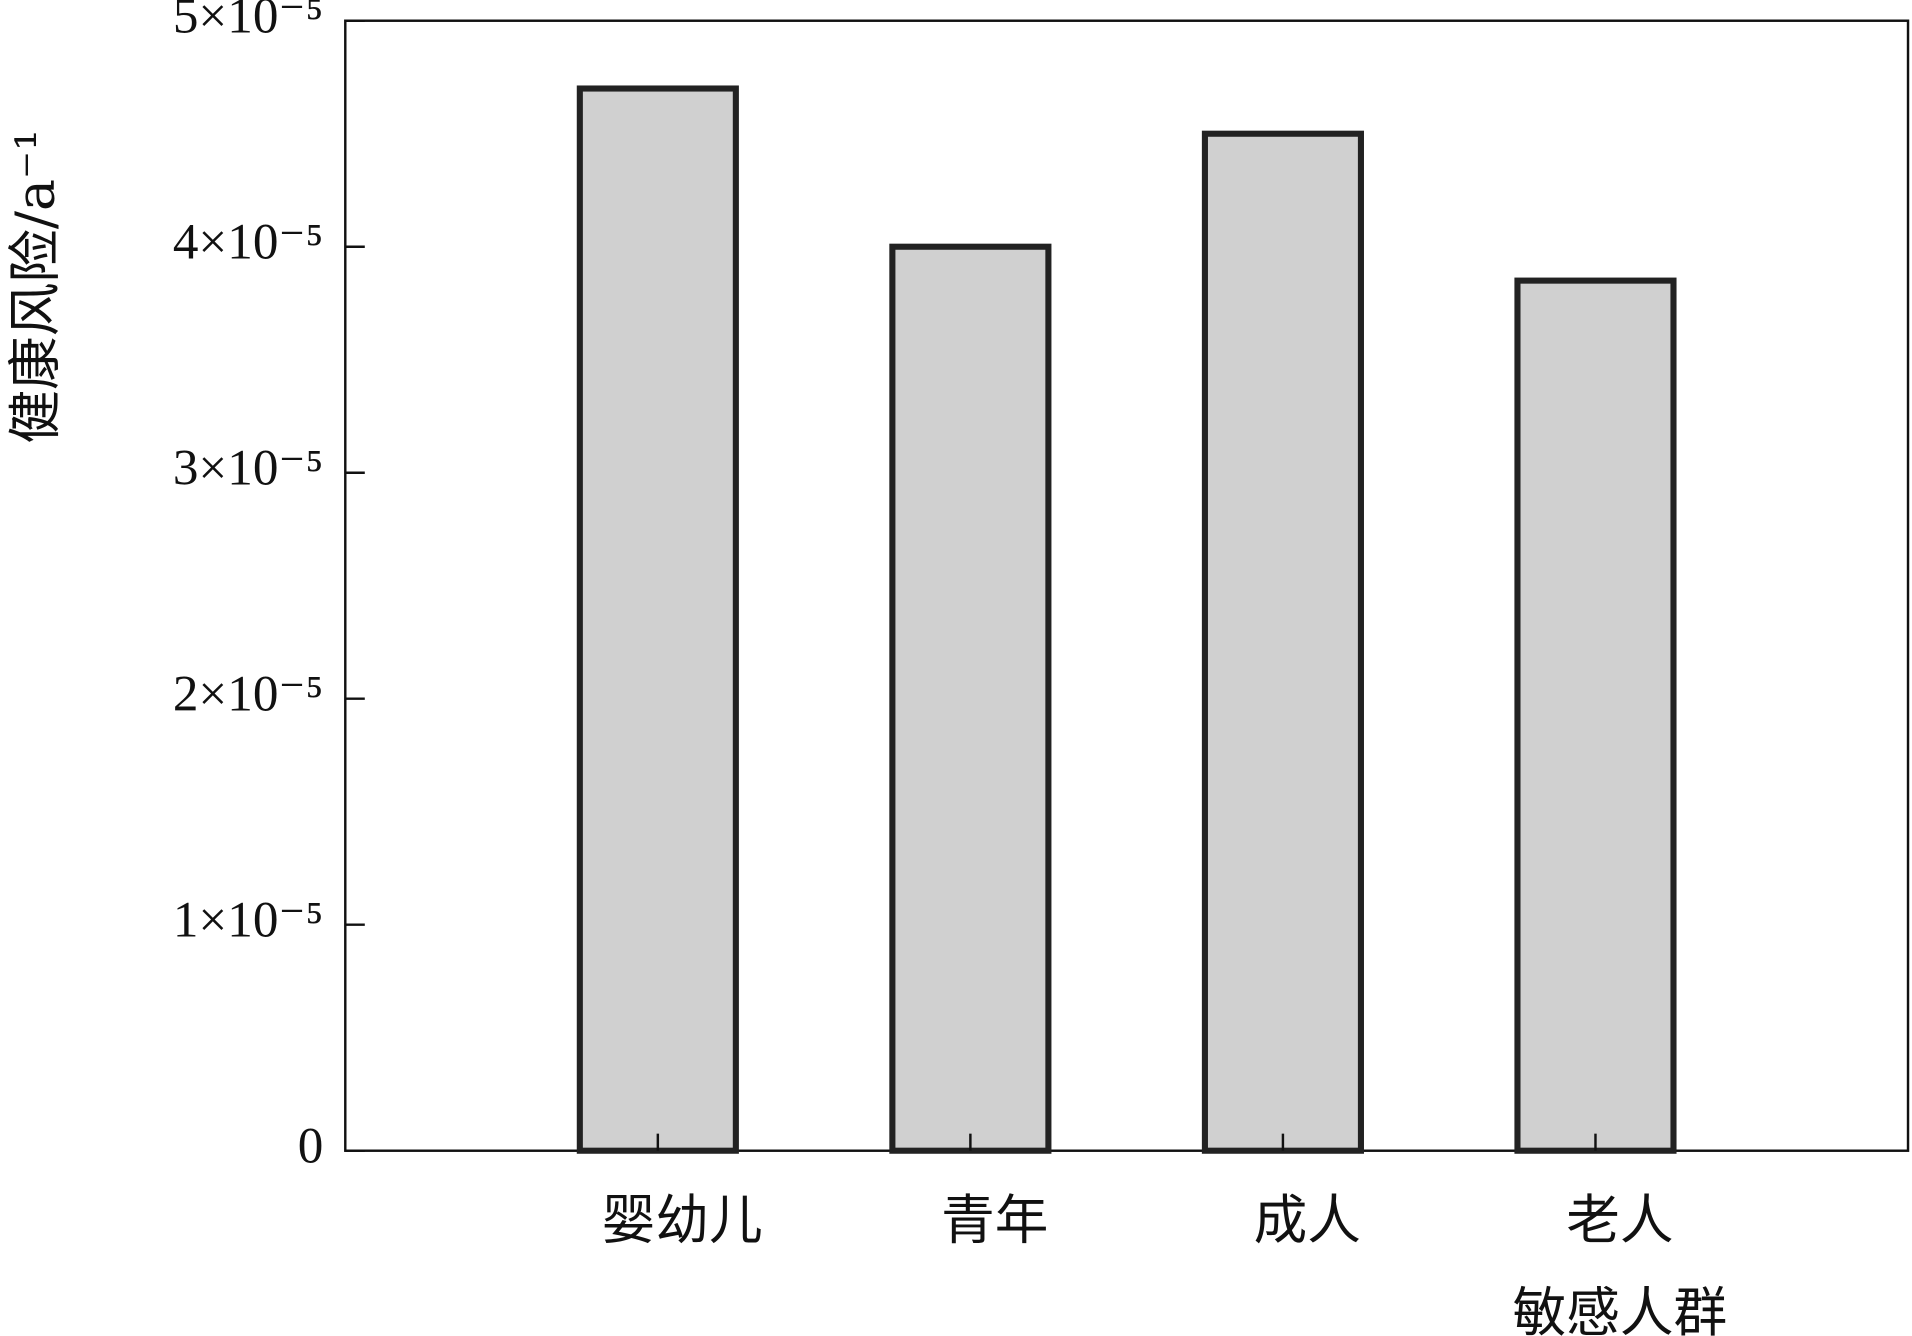  I want to click on x-tick-label: 青年, so click(995, 1220).